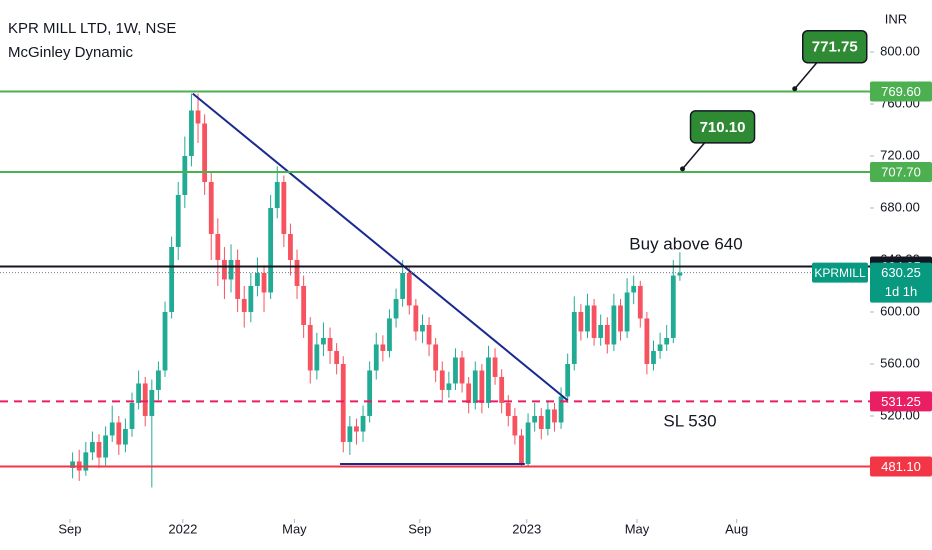 Image resolution: width=932 pixels, height=550 pixels. Describe the element at coordinates (736, 528) in the screenshot. I see `x-tick-label: Aug` at that location.